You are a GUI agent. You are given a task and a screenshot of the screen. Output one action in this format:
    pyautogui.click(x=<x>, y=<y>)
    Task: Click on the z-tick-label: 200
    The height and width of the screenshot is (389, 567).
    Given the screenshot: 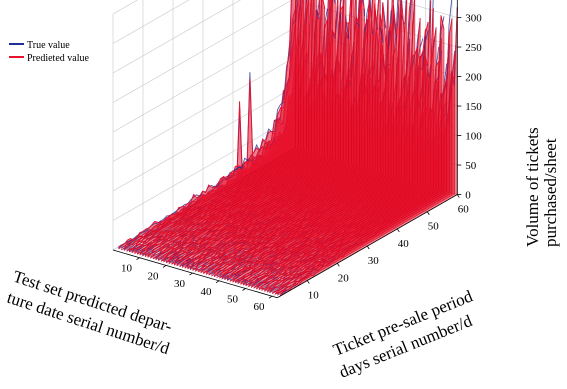 What is the action you would take?
    pyautogui.click(x=473, y=78)
    